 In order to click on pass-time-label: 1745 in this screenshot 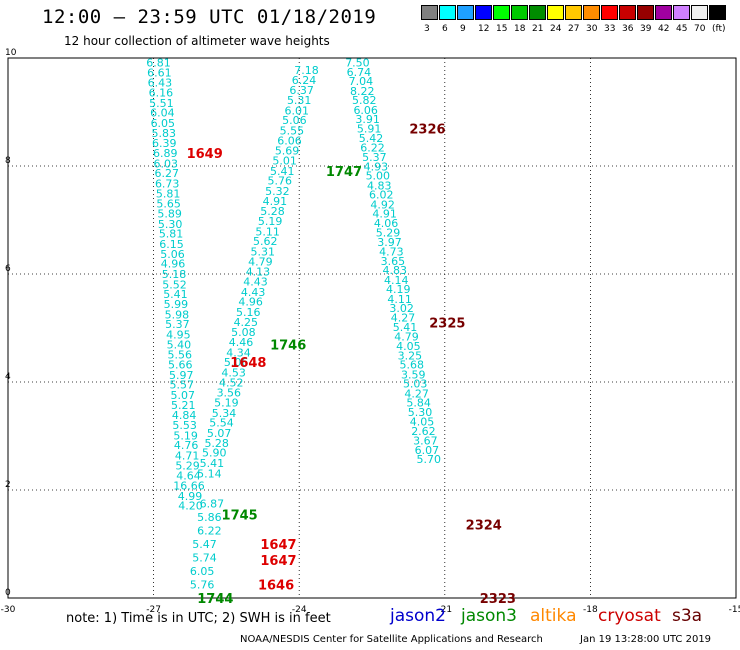, I will do `click(240, 515)`.